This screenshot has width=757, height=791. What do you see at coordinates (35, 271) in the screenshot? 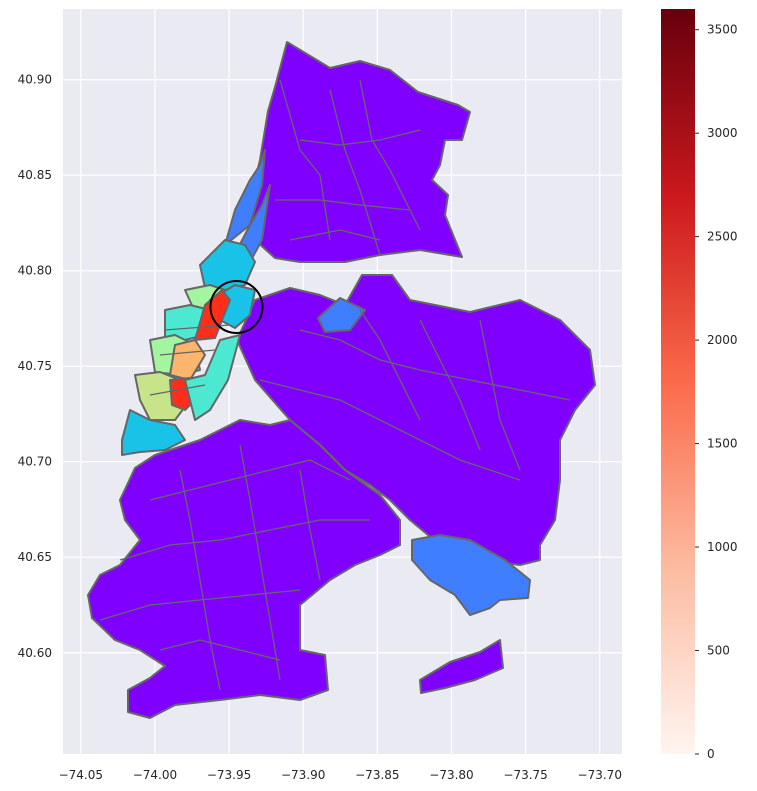
I see `y-tick-label: 40.80` at bounding box center [35, 271].